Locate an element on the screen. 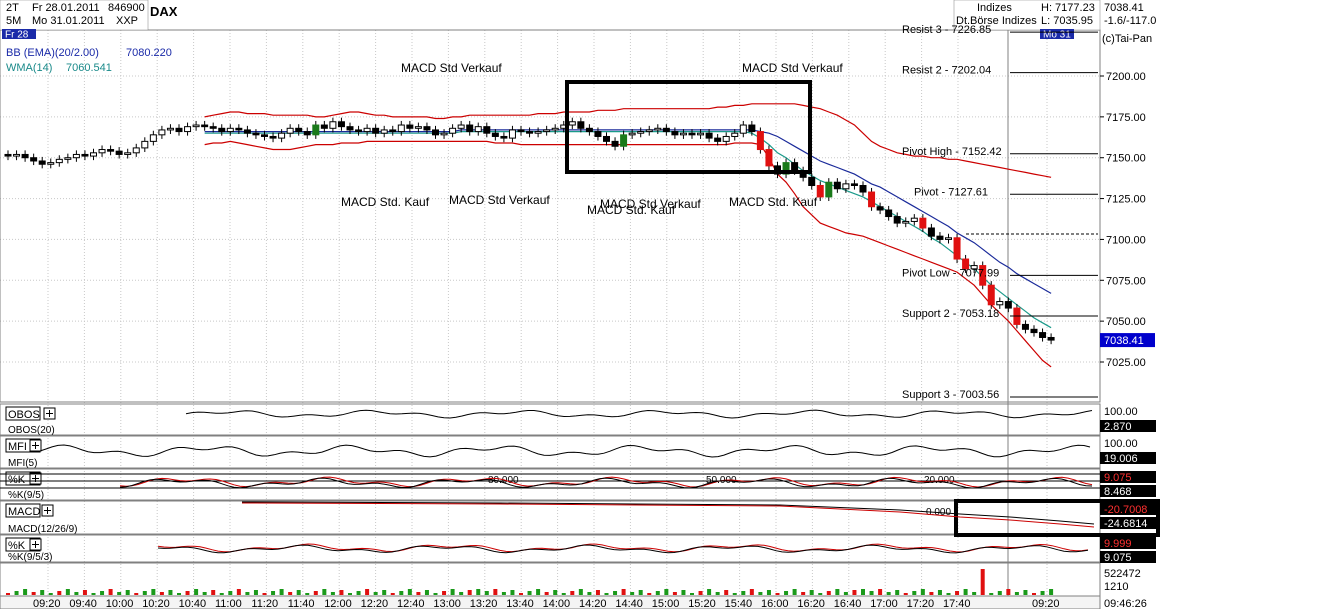 This screenshot has width=1323, height=609. y-tick-label: 7075.00 is located at coordinates (1126, 281).